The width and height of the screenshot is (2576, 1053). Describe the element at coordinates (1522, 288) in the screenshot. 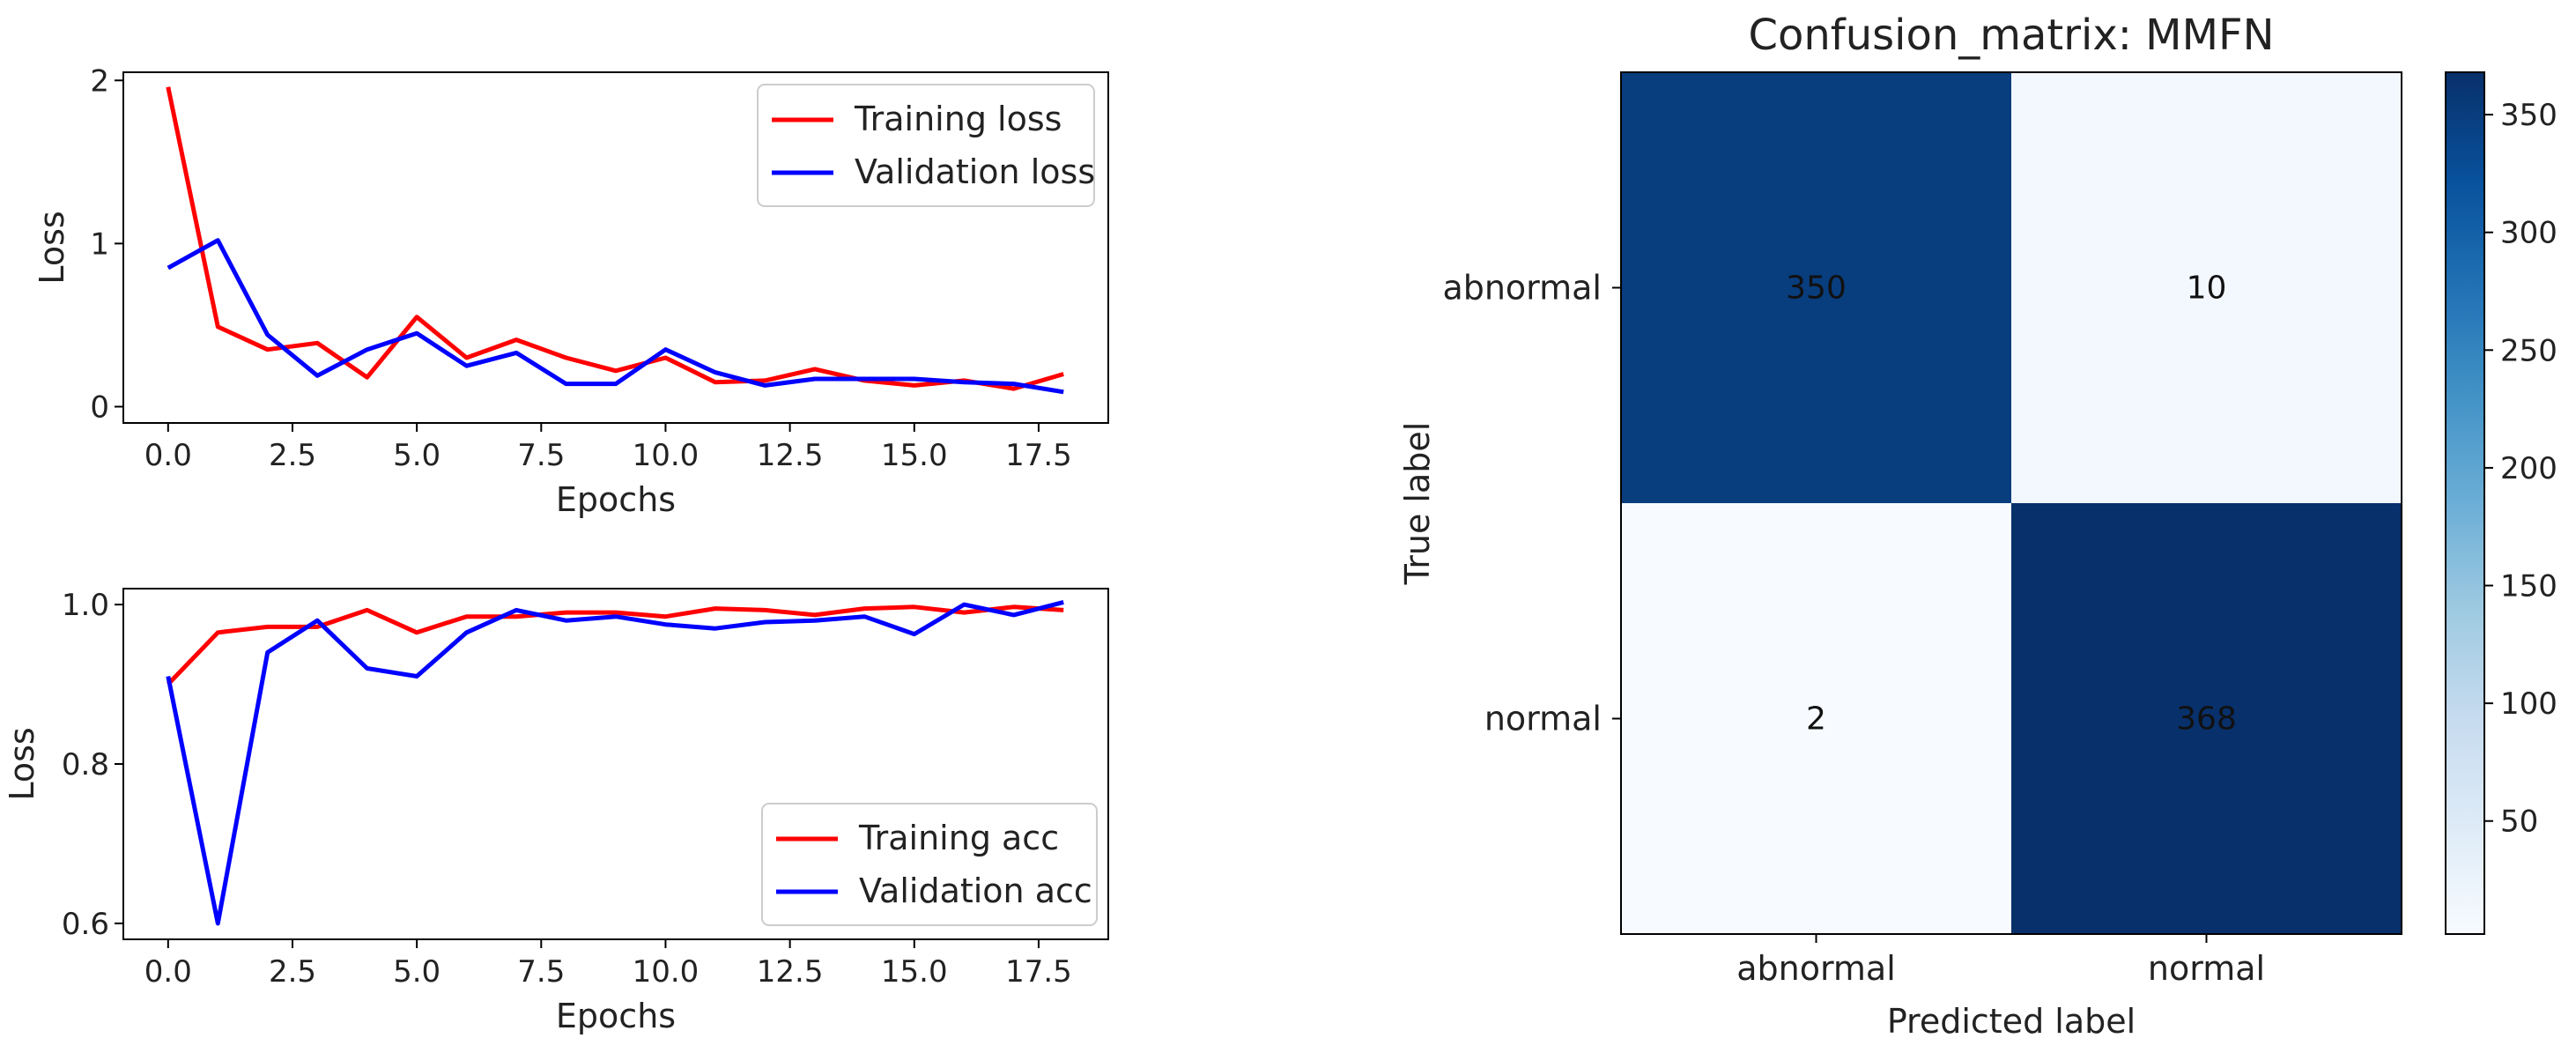

I see `y-category-label: abnormal` at that location.